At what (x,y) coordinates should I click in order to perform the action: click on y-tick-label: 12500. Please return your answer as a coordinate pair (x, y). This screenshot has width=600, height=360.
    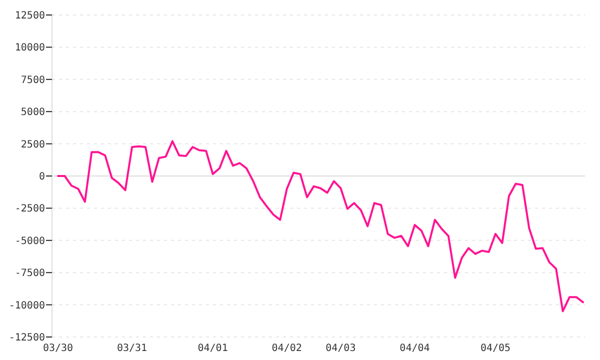
    Looking at the image, I should click on (29, 16).